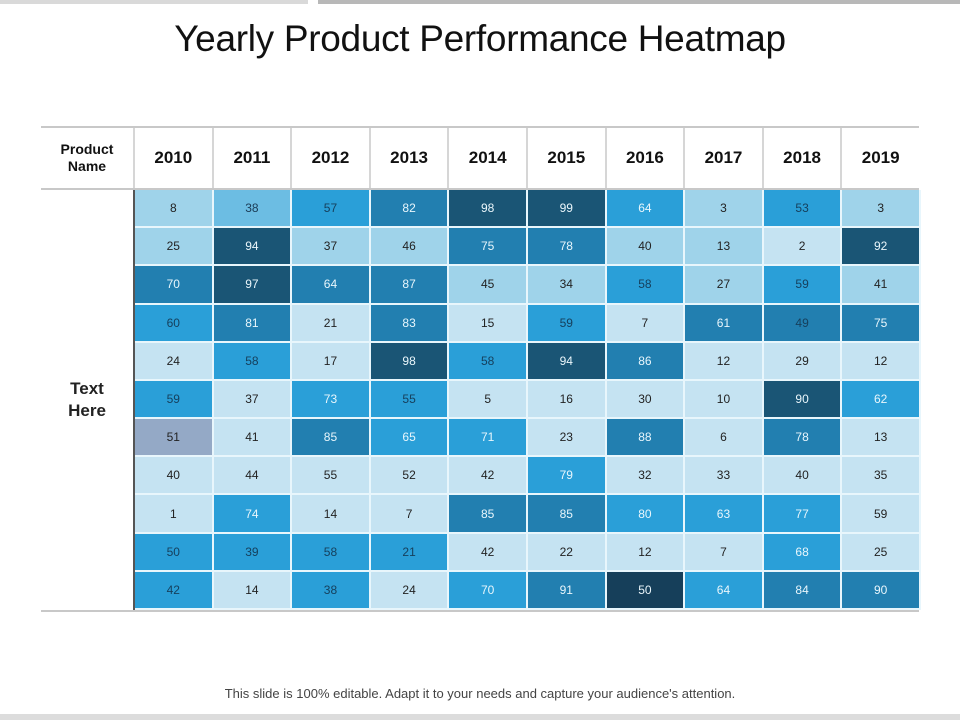 The image size is (960, 720). Describe the element at coordinates (252, 322) in the screenshot. I see `heatmap-cell-value: 81` at that location.